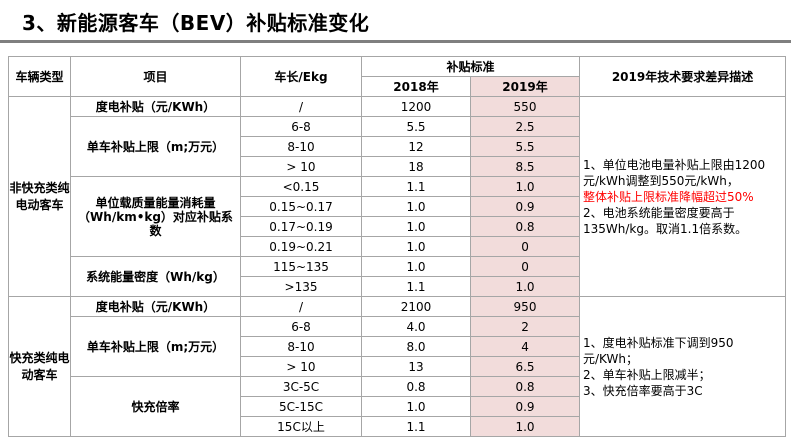 The width and height of the screenshot is (791, 443). Describe the element at coordinates (470, 66) in the screenshot. I see `header-subsidy-standard: 补贴标准` at that location.